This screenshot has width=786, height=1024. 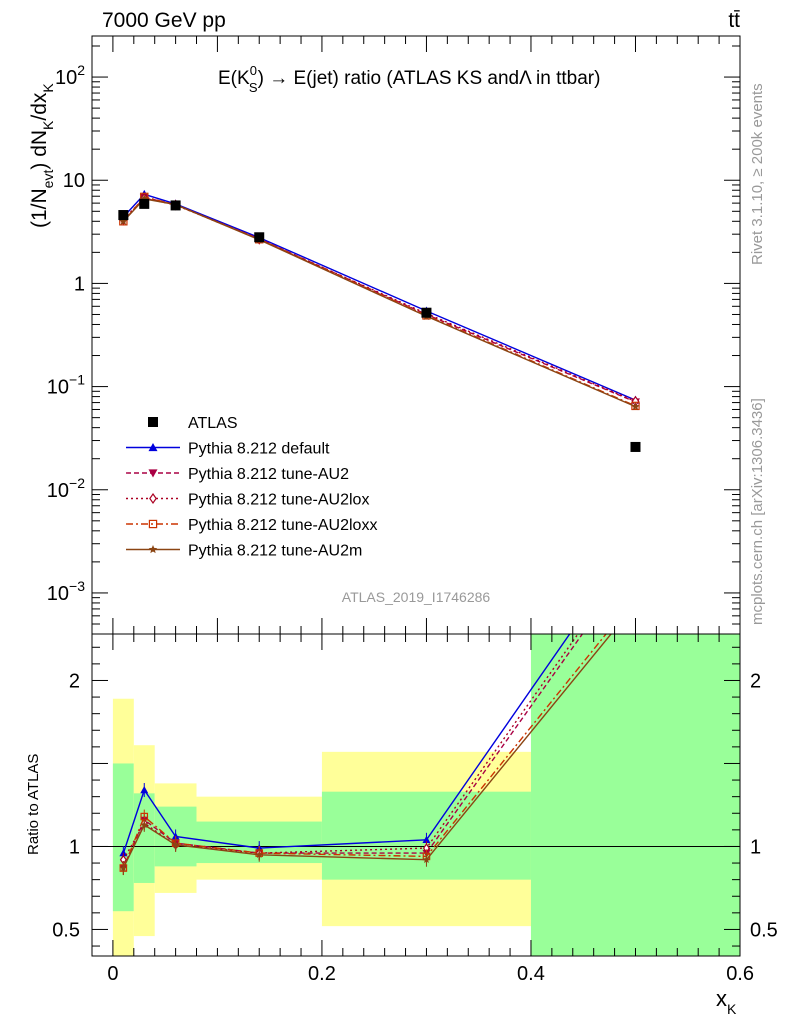 I want to click on main-y-tick-label: 10, so click(x=74, y=181).